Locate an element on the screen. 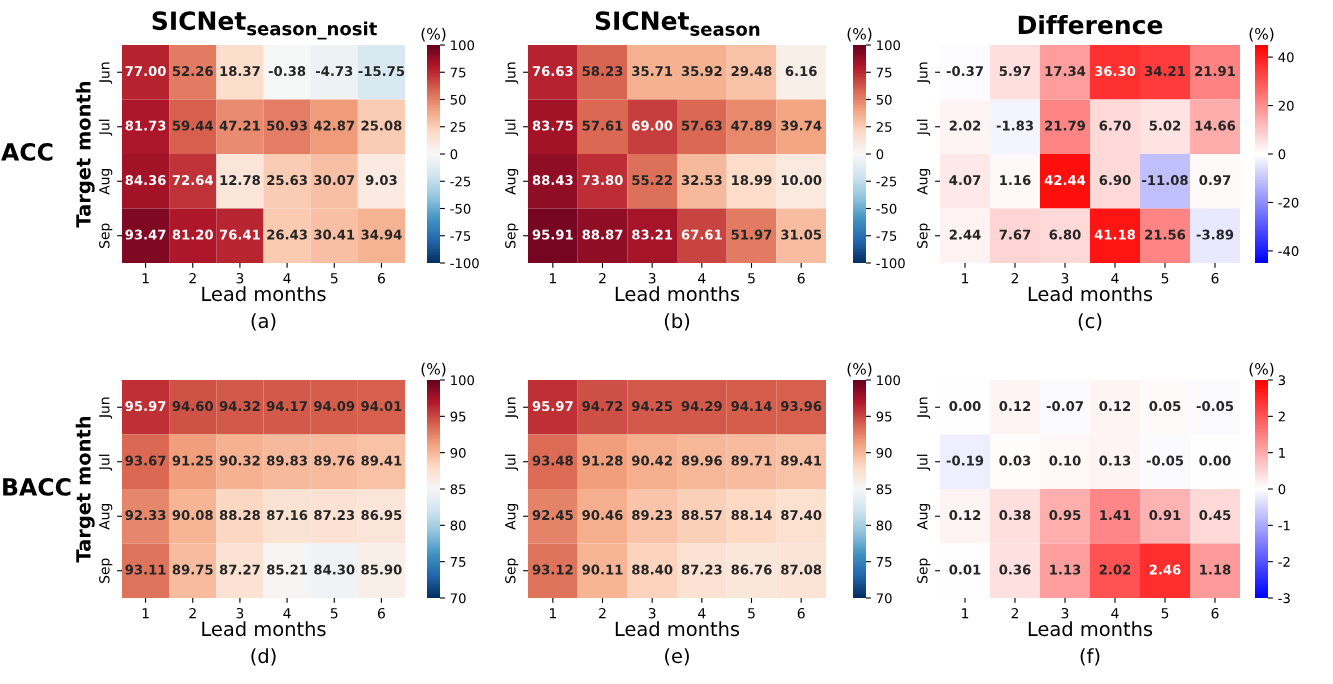  data-label: 51.97 is located at coordinates (751, 234).